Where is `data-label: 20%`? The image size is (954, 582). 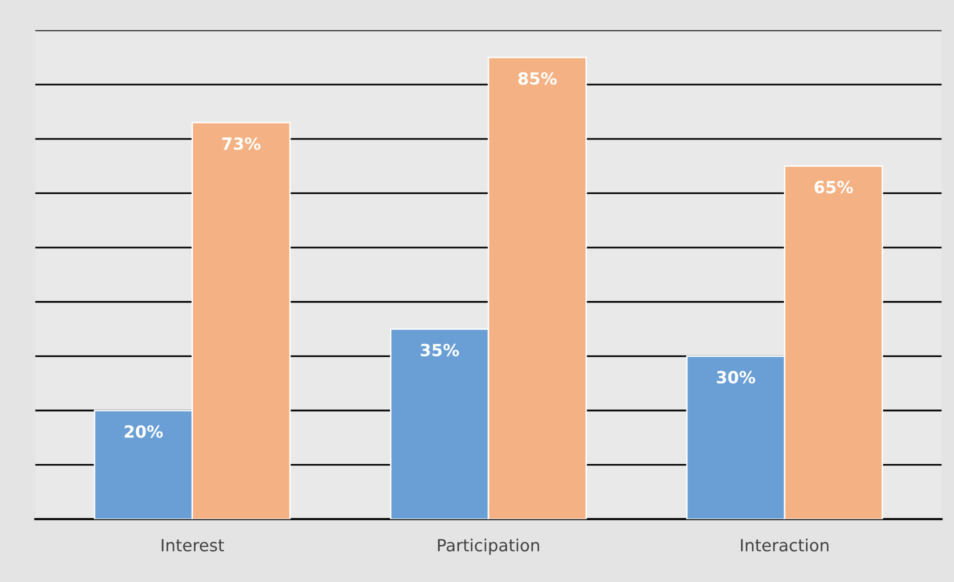 data-label: 20% is located at coordinates (143, 431).